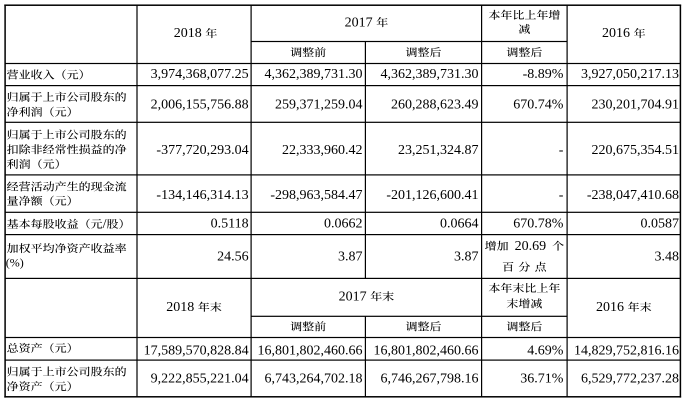 This screenshot has height=402, width=685. Describe the element at coordinates (230, 224) in the screenshot. I see `svg-text: 0.5118` at that location.